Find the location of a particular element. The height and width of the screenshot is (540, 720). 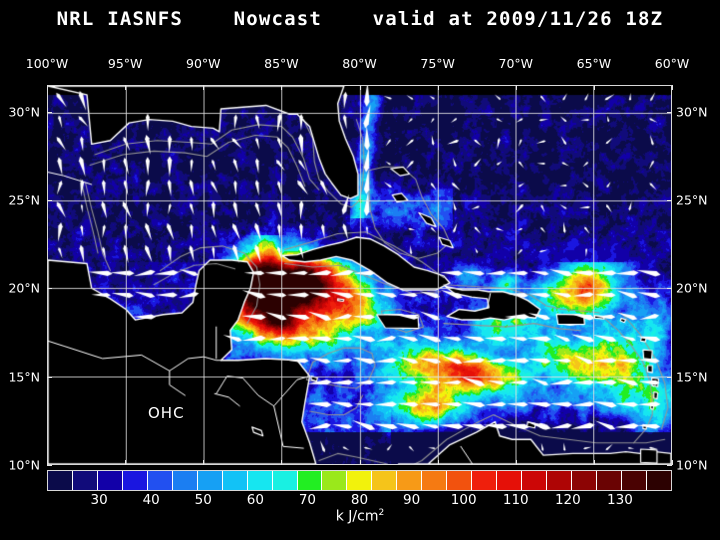

lat-label-15-right: 15°N is located at coordinates (692, 377).